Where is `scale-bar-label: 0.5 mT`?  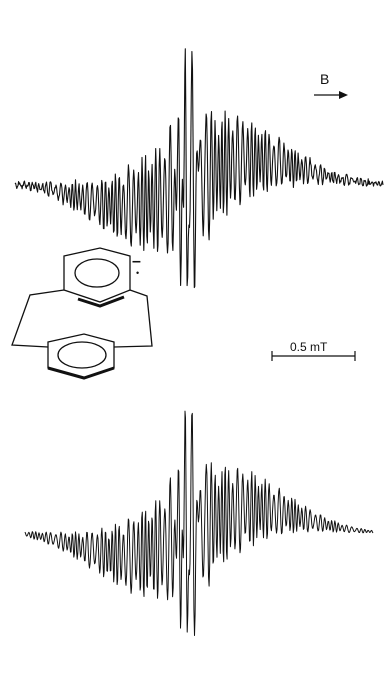 scale-bar-label: 0.5 mT is located at coordinates (309, 347).